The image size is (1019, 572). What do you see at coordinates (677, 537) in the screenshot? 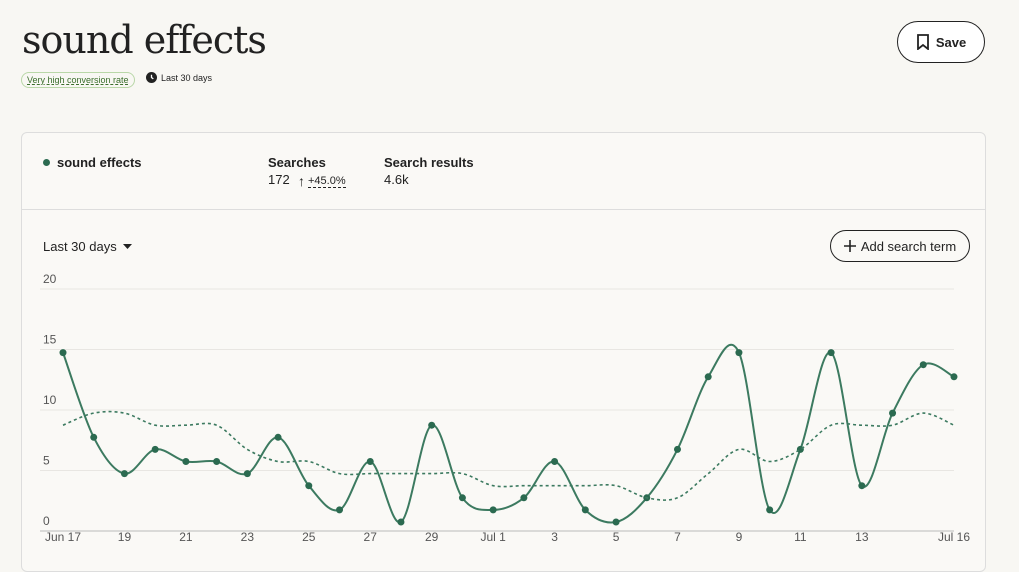
I see `x-tick-label: 7` at bounding box center [677, 537].